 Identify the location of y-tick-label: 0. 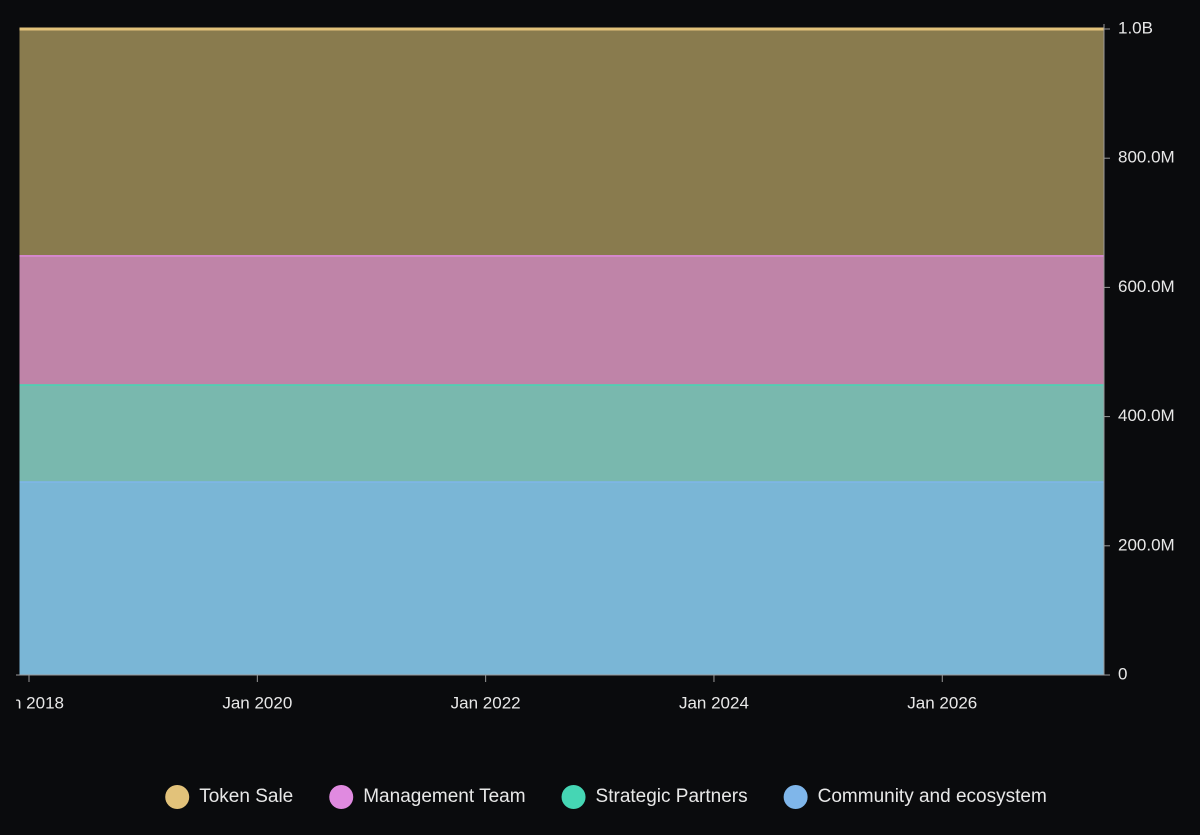
(1122, 673).